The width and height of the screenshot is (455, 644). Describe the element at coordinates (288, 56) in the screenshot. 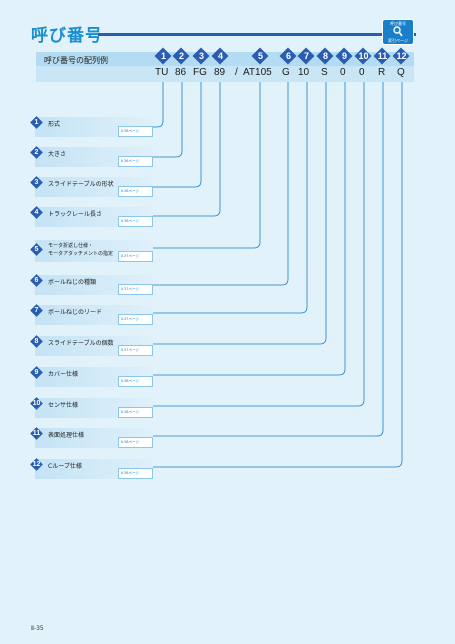

I see `code-number-badge: 6` at that location.